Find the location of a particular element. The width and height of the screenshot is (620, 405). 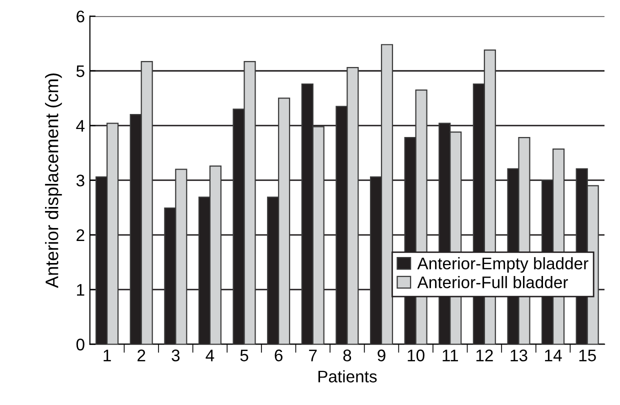

y-tick-label: 1 is located at coordinates (80, 290).